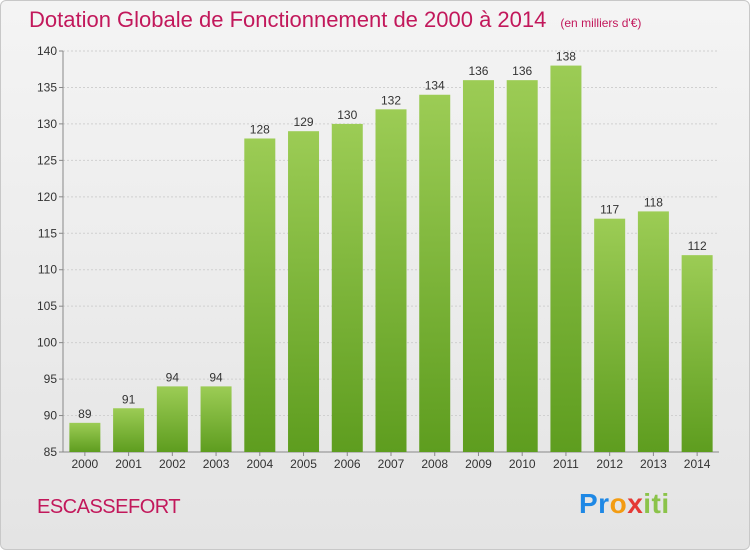 This screenshot has height=550, width=750. What do you see at coordinates (697, 464) in the screenshot?
I see `x-tick-label: 2014` at bounding box center [697, 464].